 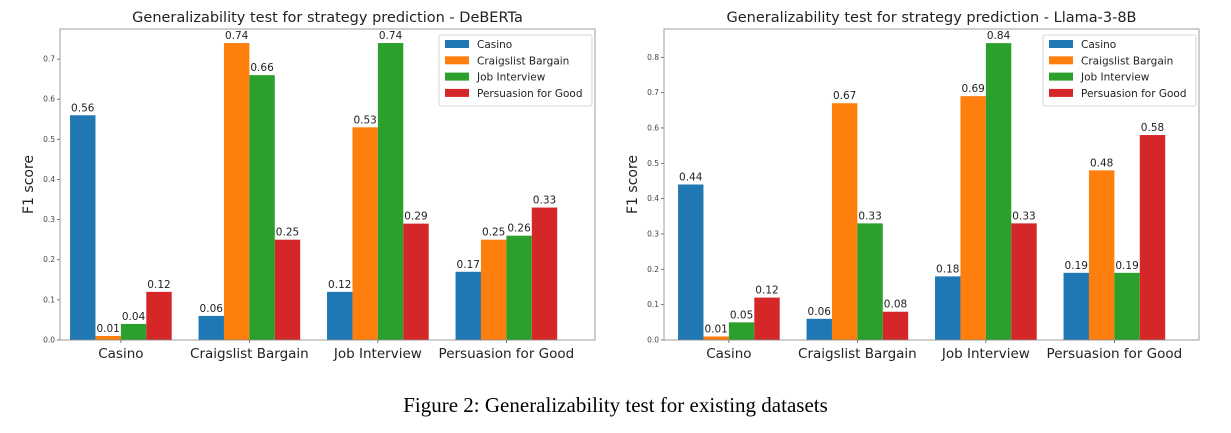 I want to click on legend-box, so click(x=515, y=70).